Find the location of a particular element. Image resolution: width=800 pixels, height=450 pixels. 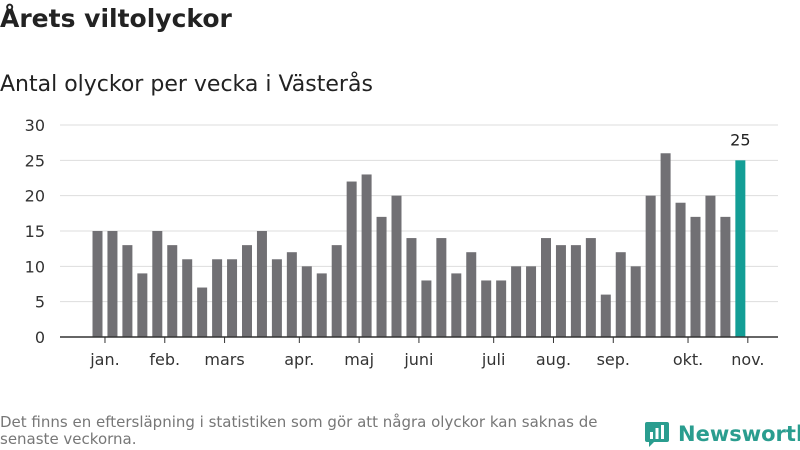

x-tick-label: feb. is located at coordinates (164, 359).